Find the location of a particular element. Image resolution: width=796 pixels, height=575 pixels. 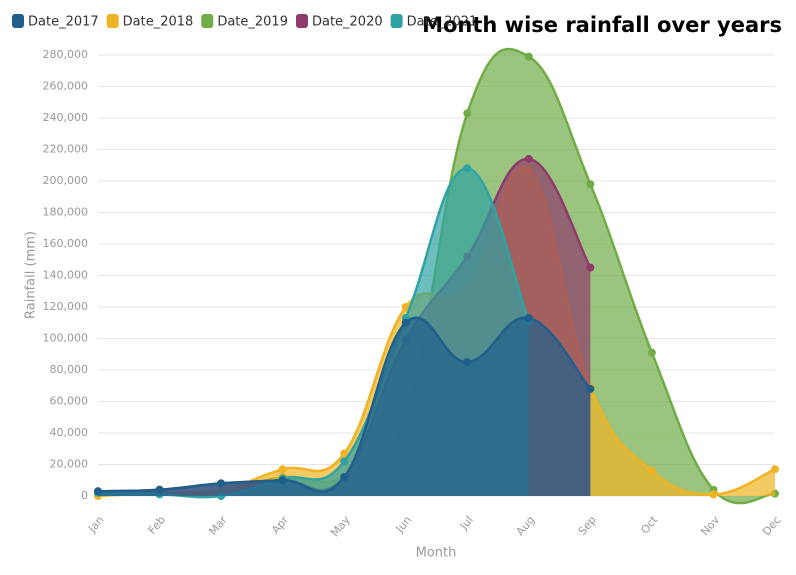

y-tick-label: 120,000 is located at coordinates (66, 306).